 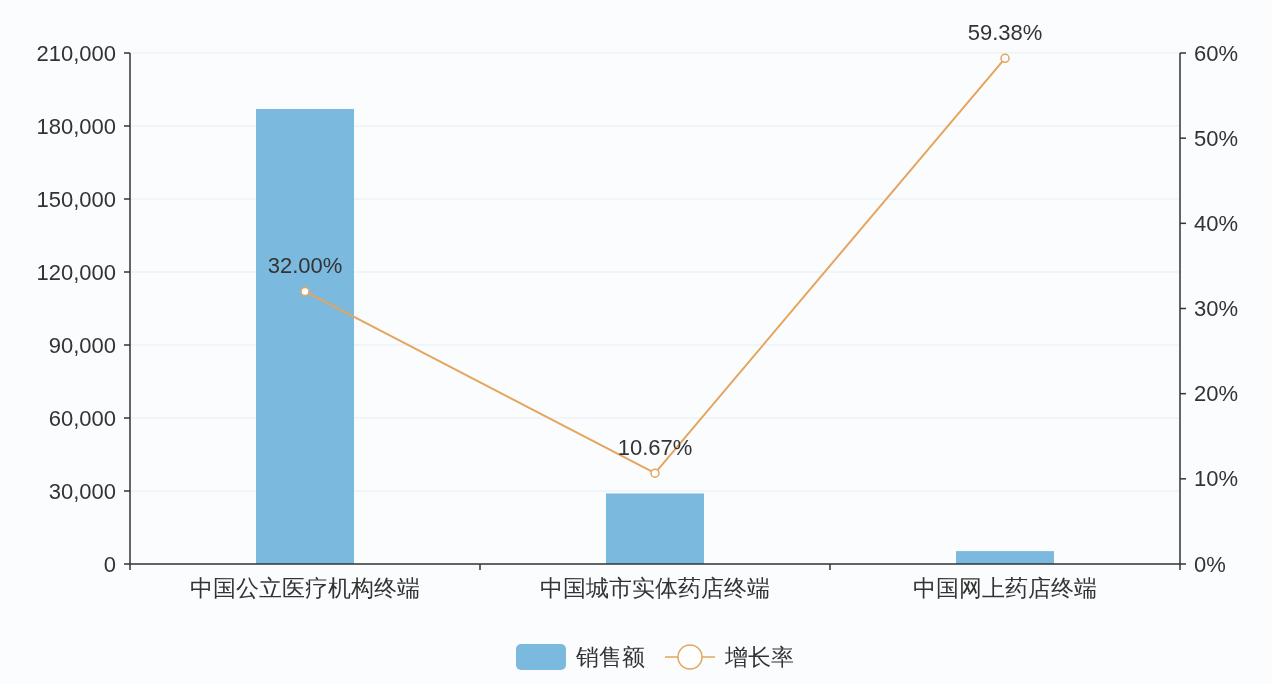 I want to click on x-tick-label: 中国公立医疗机构终端, so click(x=305, y=588).